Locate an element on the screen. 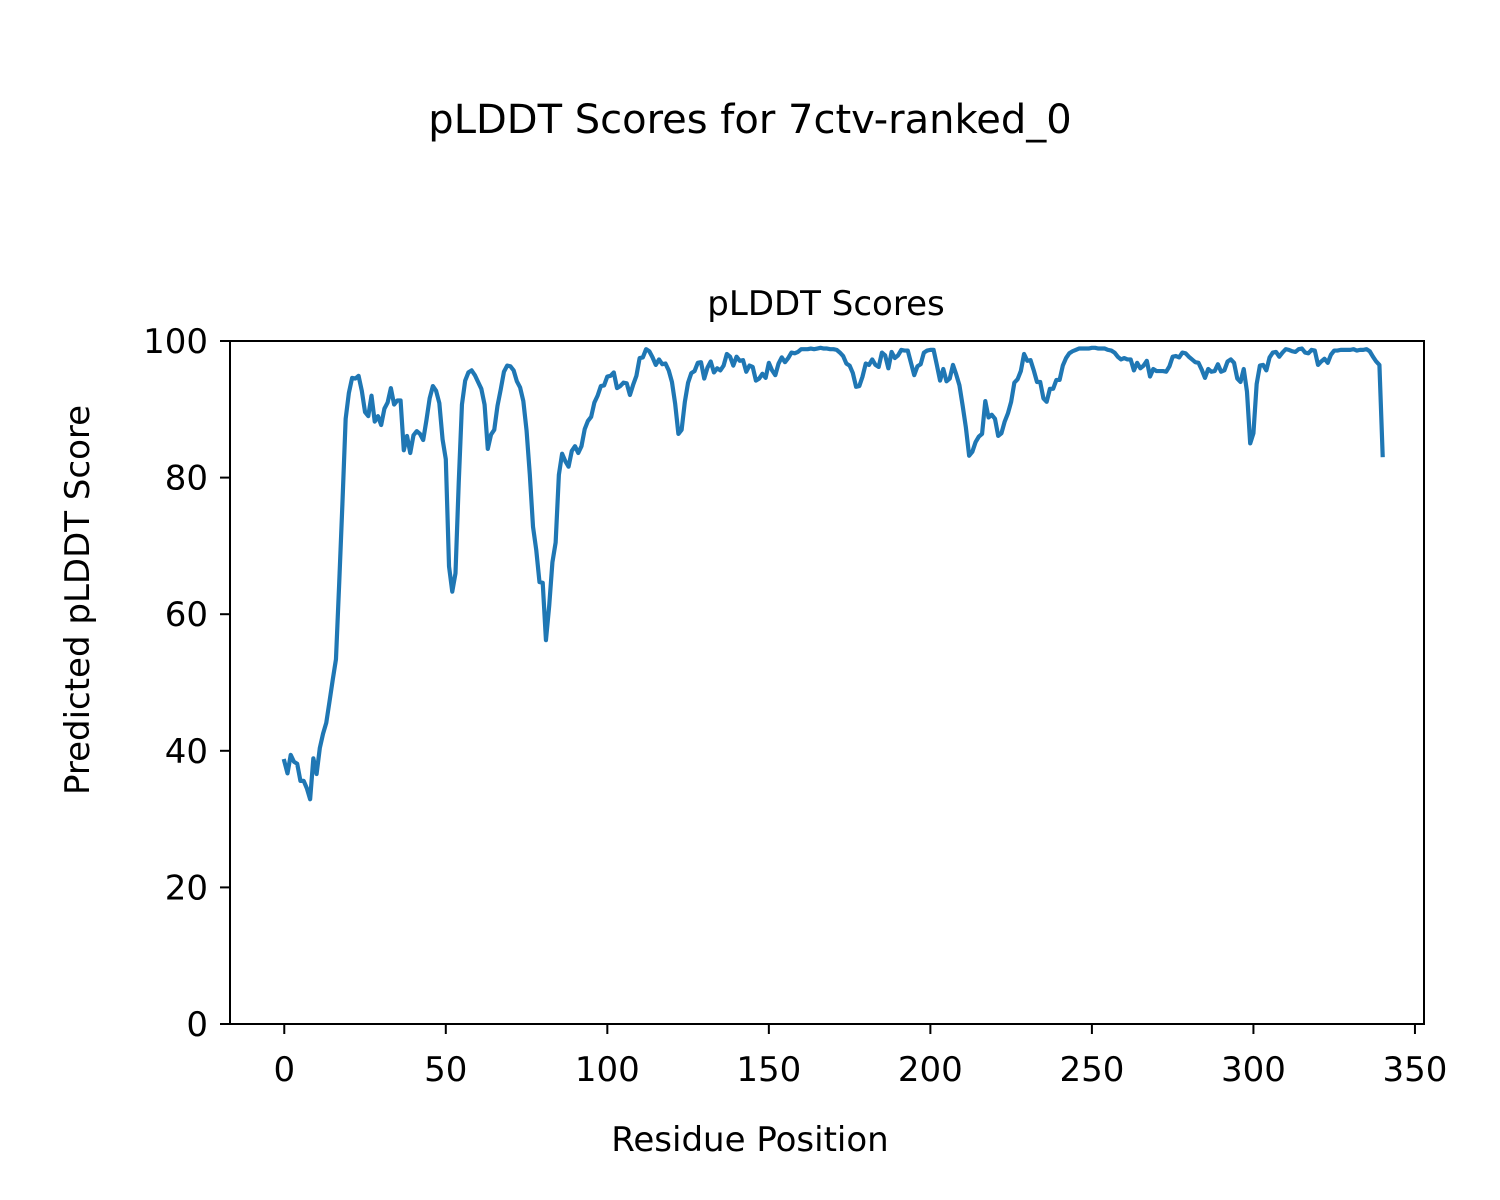 This screenshot has width=1500, height=1200. x-tick-label: 100 is located at coordinates (607, 1070).